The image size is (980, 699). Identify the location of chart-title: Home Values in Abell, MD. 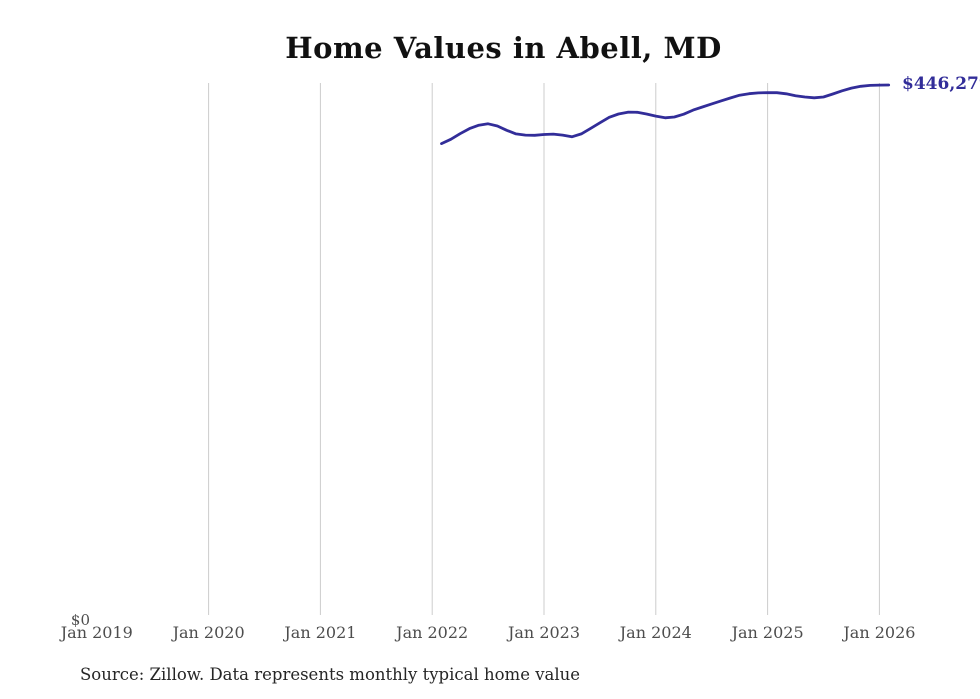
(503, 48).